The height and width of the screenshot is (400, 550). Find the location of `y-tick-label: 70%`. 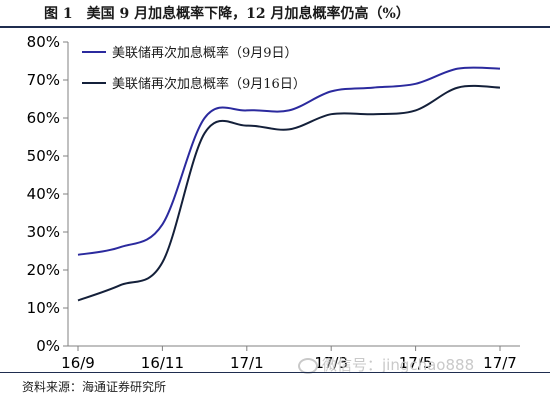

y-tick-label: 70% is located at coordinates (43, 80).